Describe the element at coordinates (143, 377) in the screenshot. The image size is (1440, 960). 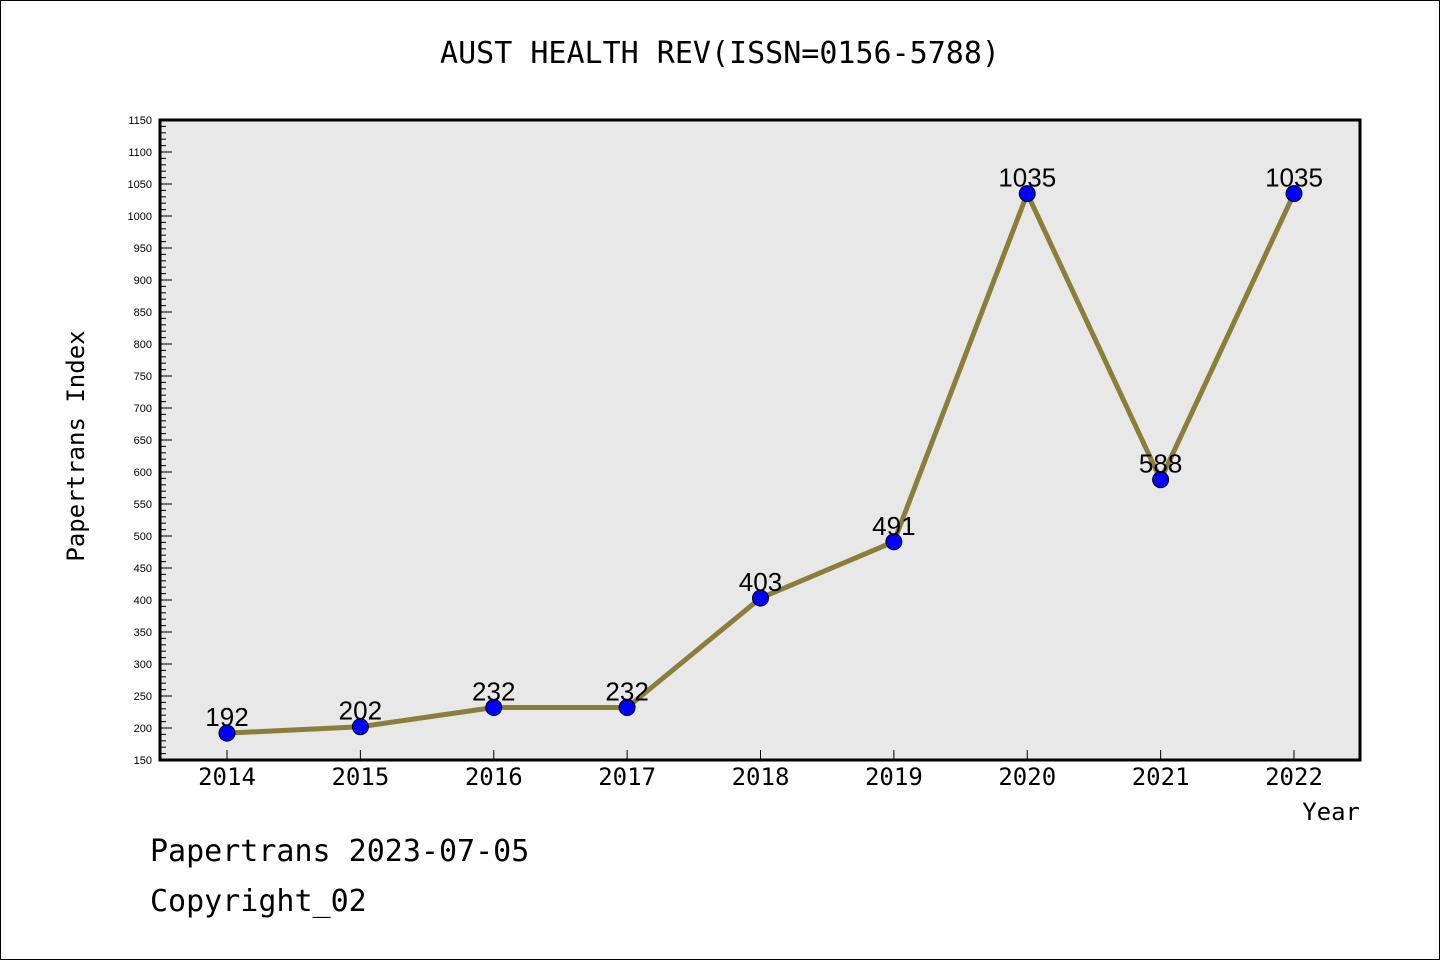
I see `y-tick-label: 750` at that location.